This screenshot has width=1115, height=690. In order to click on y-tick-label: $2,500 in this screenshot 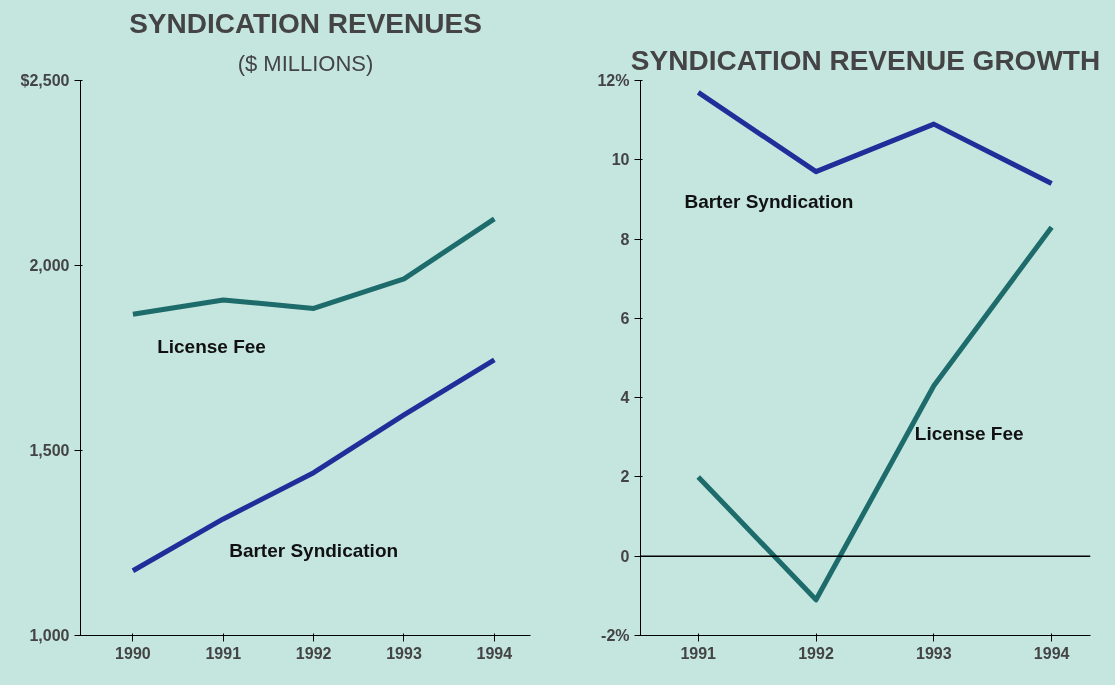, I will do `click(45, 80)`.